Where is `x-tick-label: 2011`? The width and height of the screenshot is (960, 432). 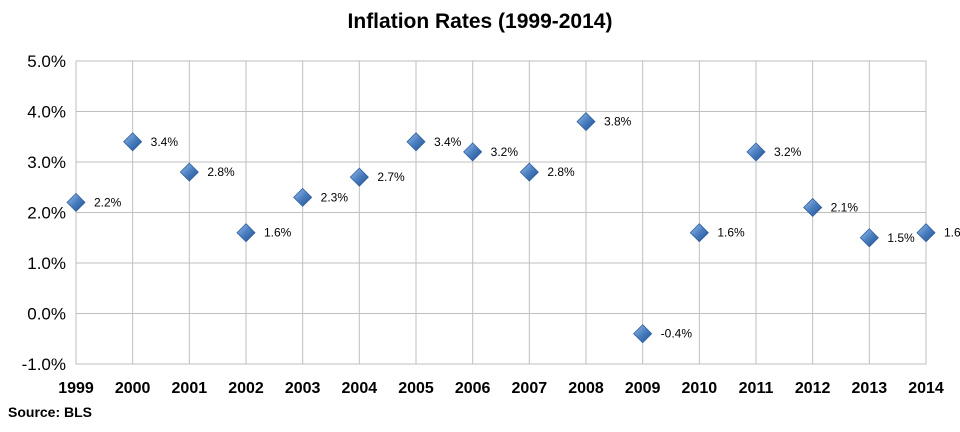 x-tick-label: 2011 is located at coordinates (756, 388).